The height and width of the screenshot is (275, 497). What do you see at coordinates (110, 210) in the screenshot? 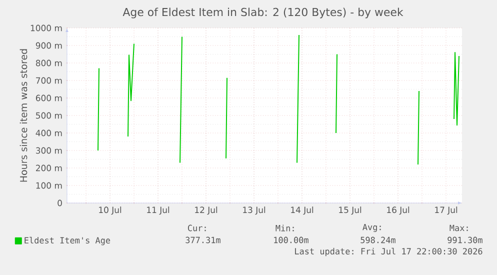
I see `x-tick-label: 10 Jul` at bounding box center [110, 210].